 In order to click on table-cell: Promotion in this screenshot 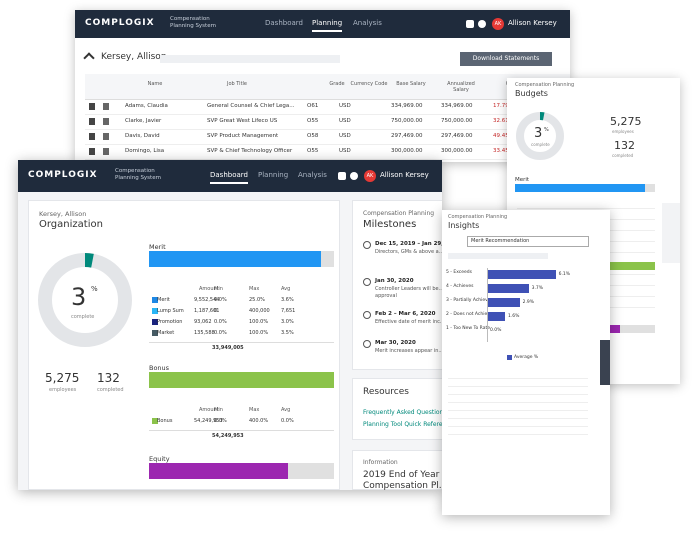, I will do `click(170, 322)`.